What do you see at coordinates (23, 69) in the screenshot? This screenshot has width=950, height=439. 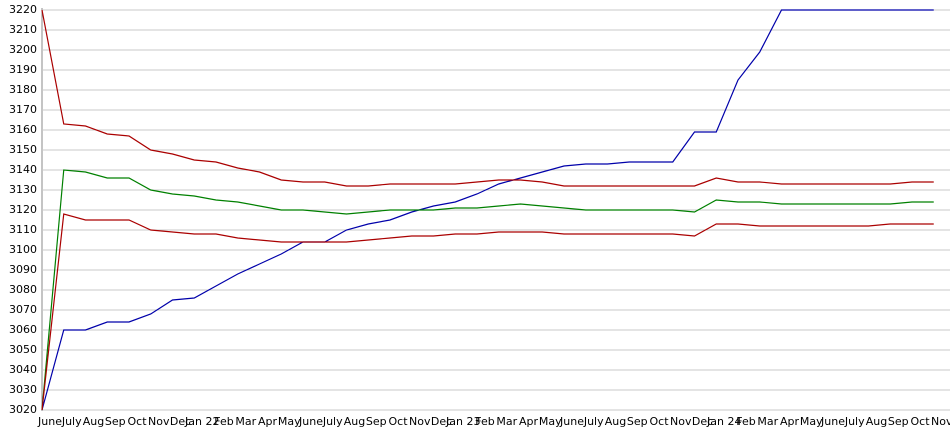 I see `y-tick-label: 3190` at bounding box center [23, 69].